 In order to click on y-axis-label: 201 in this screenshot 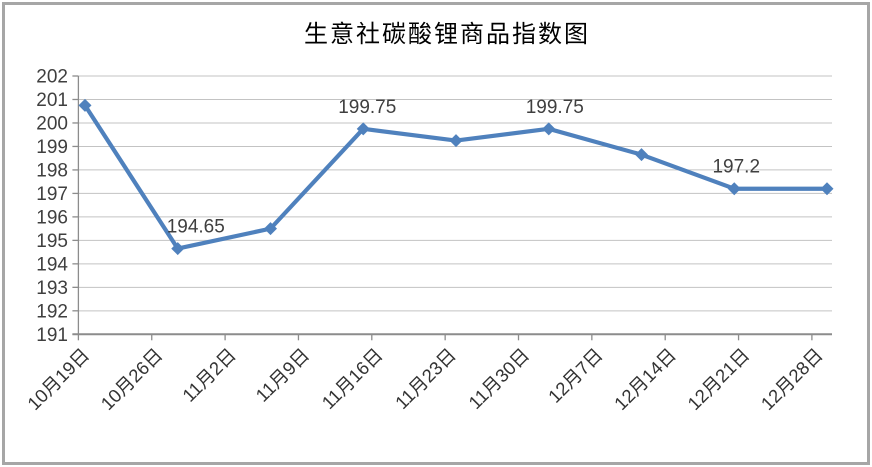, I will do `click(52, 100)`.